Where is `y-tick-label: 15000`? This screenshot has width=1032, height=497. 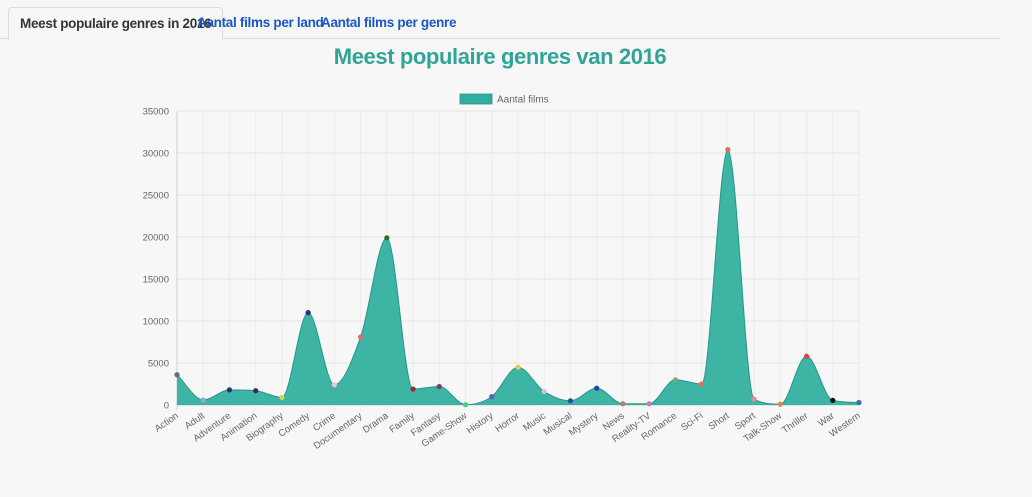
y-tick-label: 15000 is located at coordinates (156, 280).